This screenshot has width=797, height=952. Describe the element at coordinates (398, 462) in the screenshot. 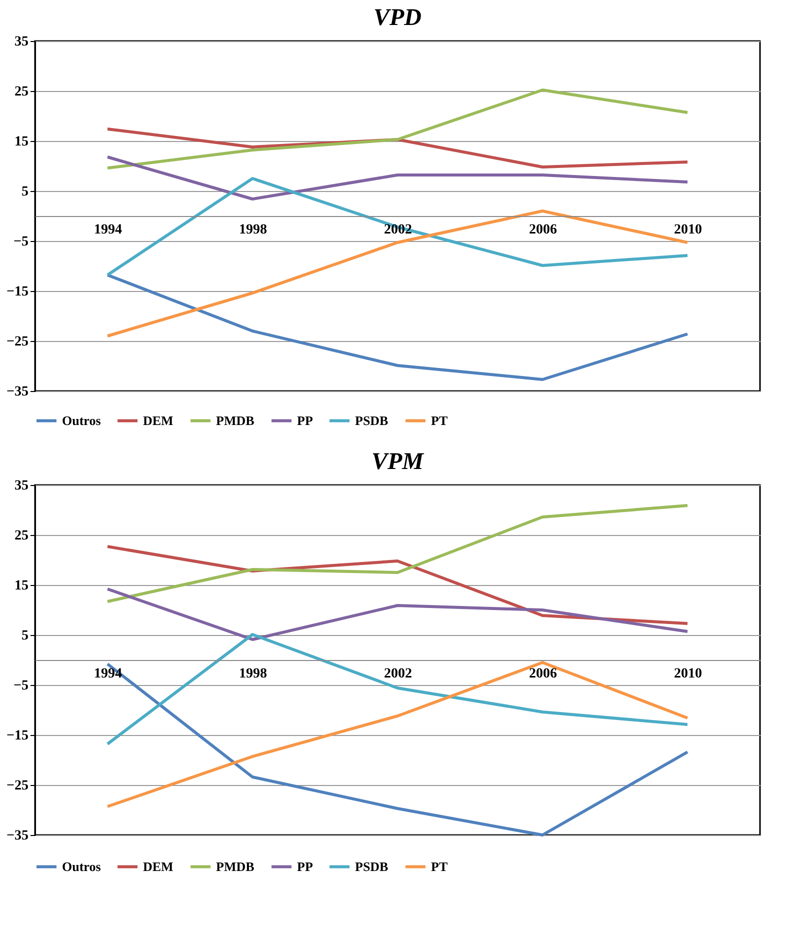

I see `chart-title: VPM` at that location.